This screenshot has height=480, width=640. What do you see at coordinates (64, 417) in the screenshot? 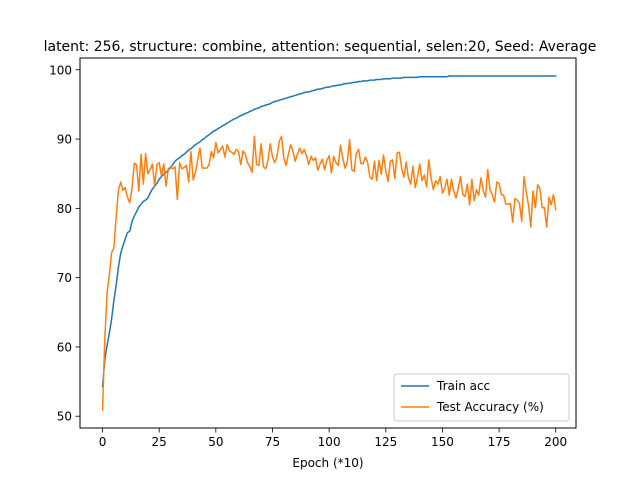
I see `y-tick-label: 50` at bounding box center [64, 417].